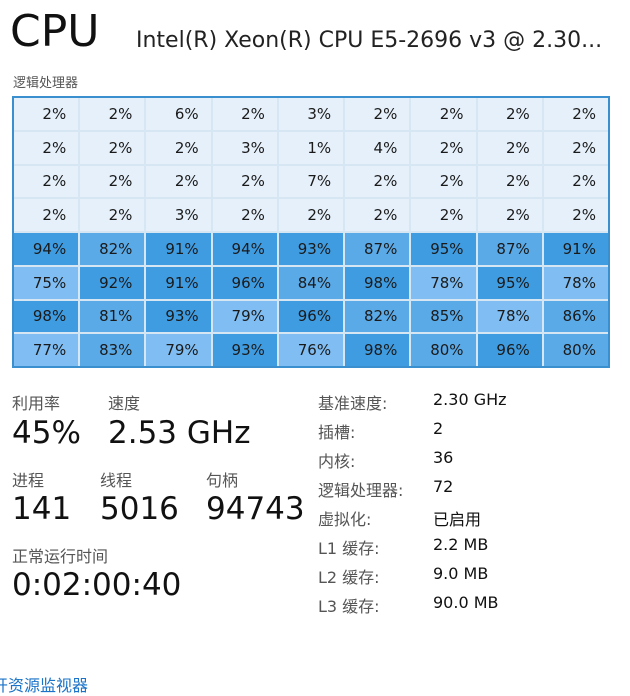 The height and width of the screenshot is (696, 630). Describe the element at coordinates (349, 606) in the screenshot. I see `detail-l3-cache-label: L3 缓存:` at that location.